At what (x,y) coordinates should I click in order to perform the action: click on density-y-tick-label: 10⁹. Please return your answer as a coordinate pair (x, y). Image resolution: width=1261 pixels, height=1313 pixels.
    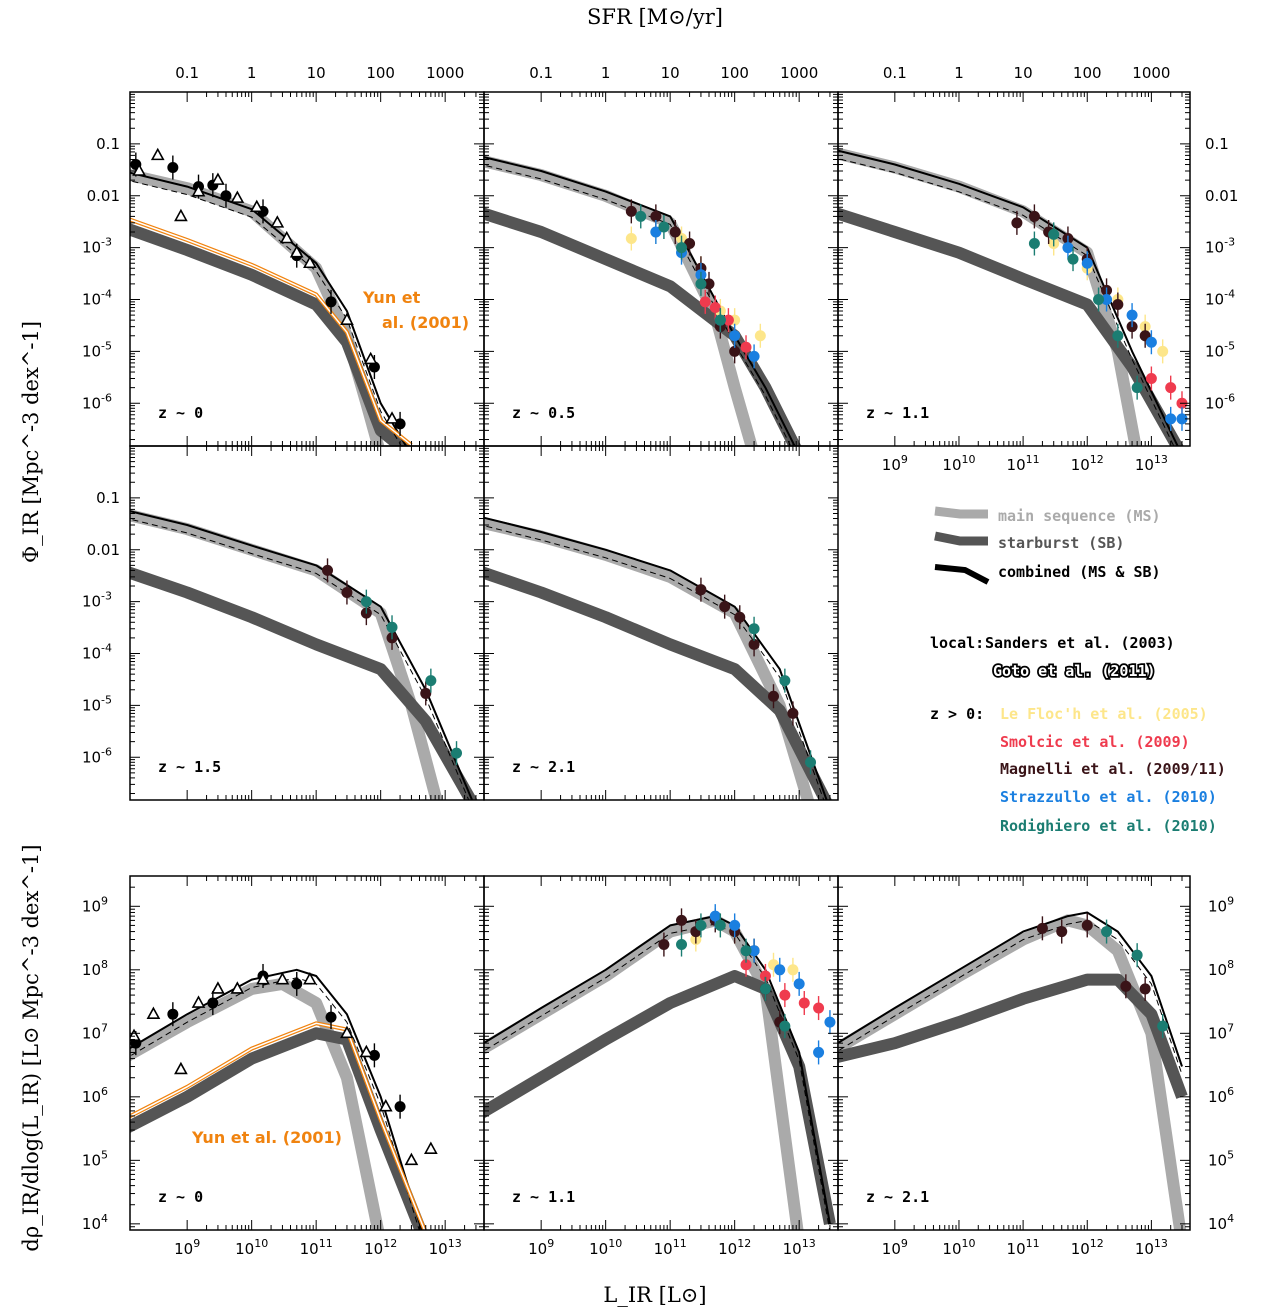
    Looking at the image, I should click on (95, 904).